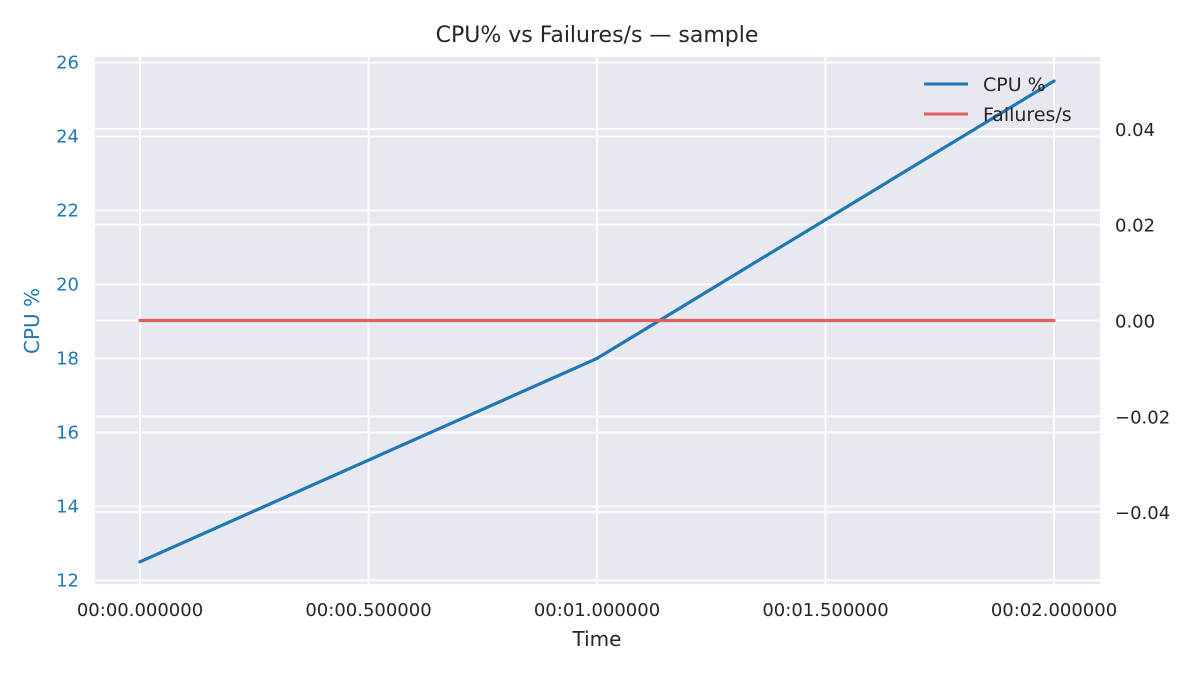 The width and height of the screenshot is (1200, 675). What do you see at coordinates (1135, 226) in the screenshot?
I see `y-right-tick-label: 0.02` at bounding box center [1135, 226].